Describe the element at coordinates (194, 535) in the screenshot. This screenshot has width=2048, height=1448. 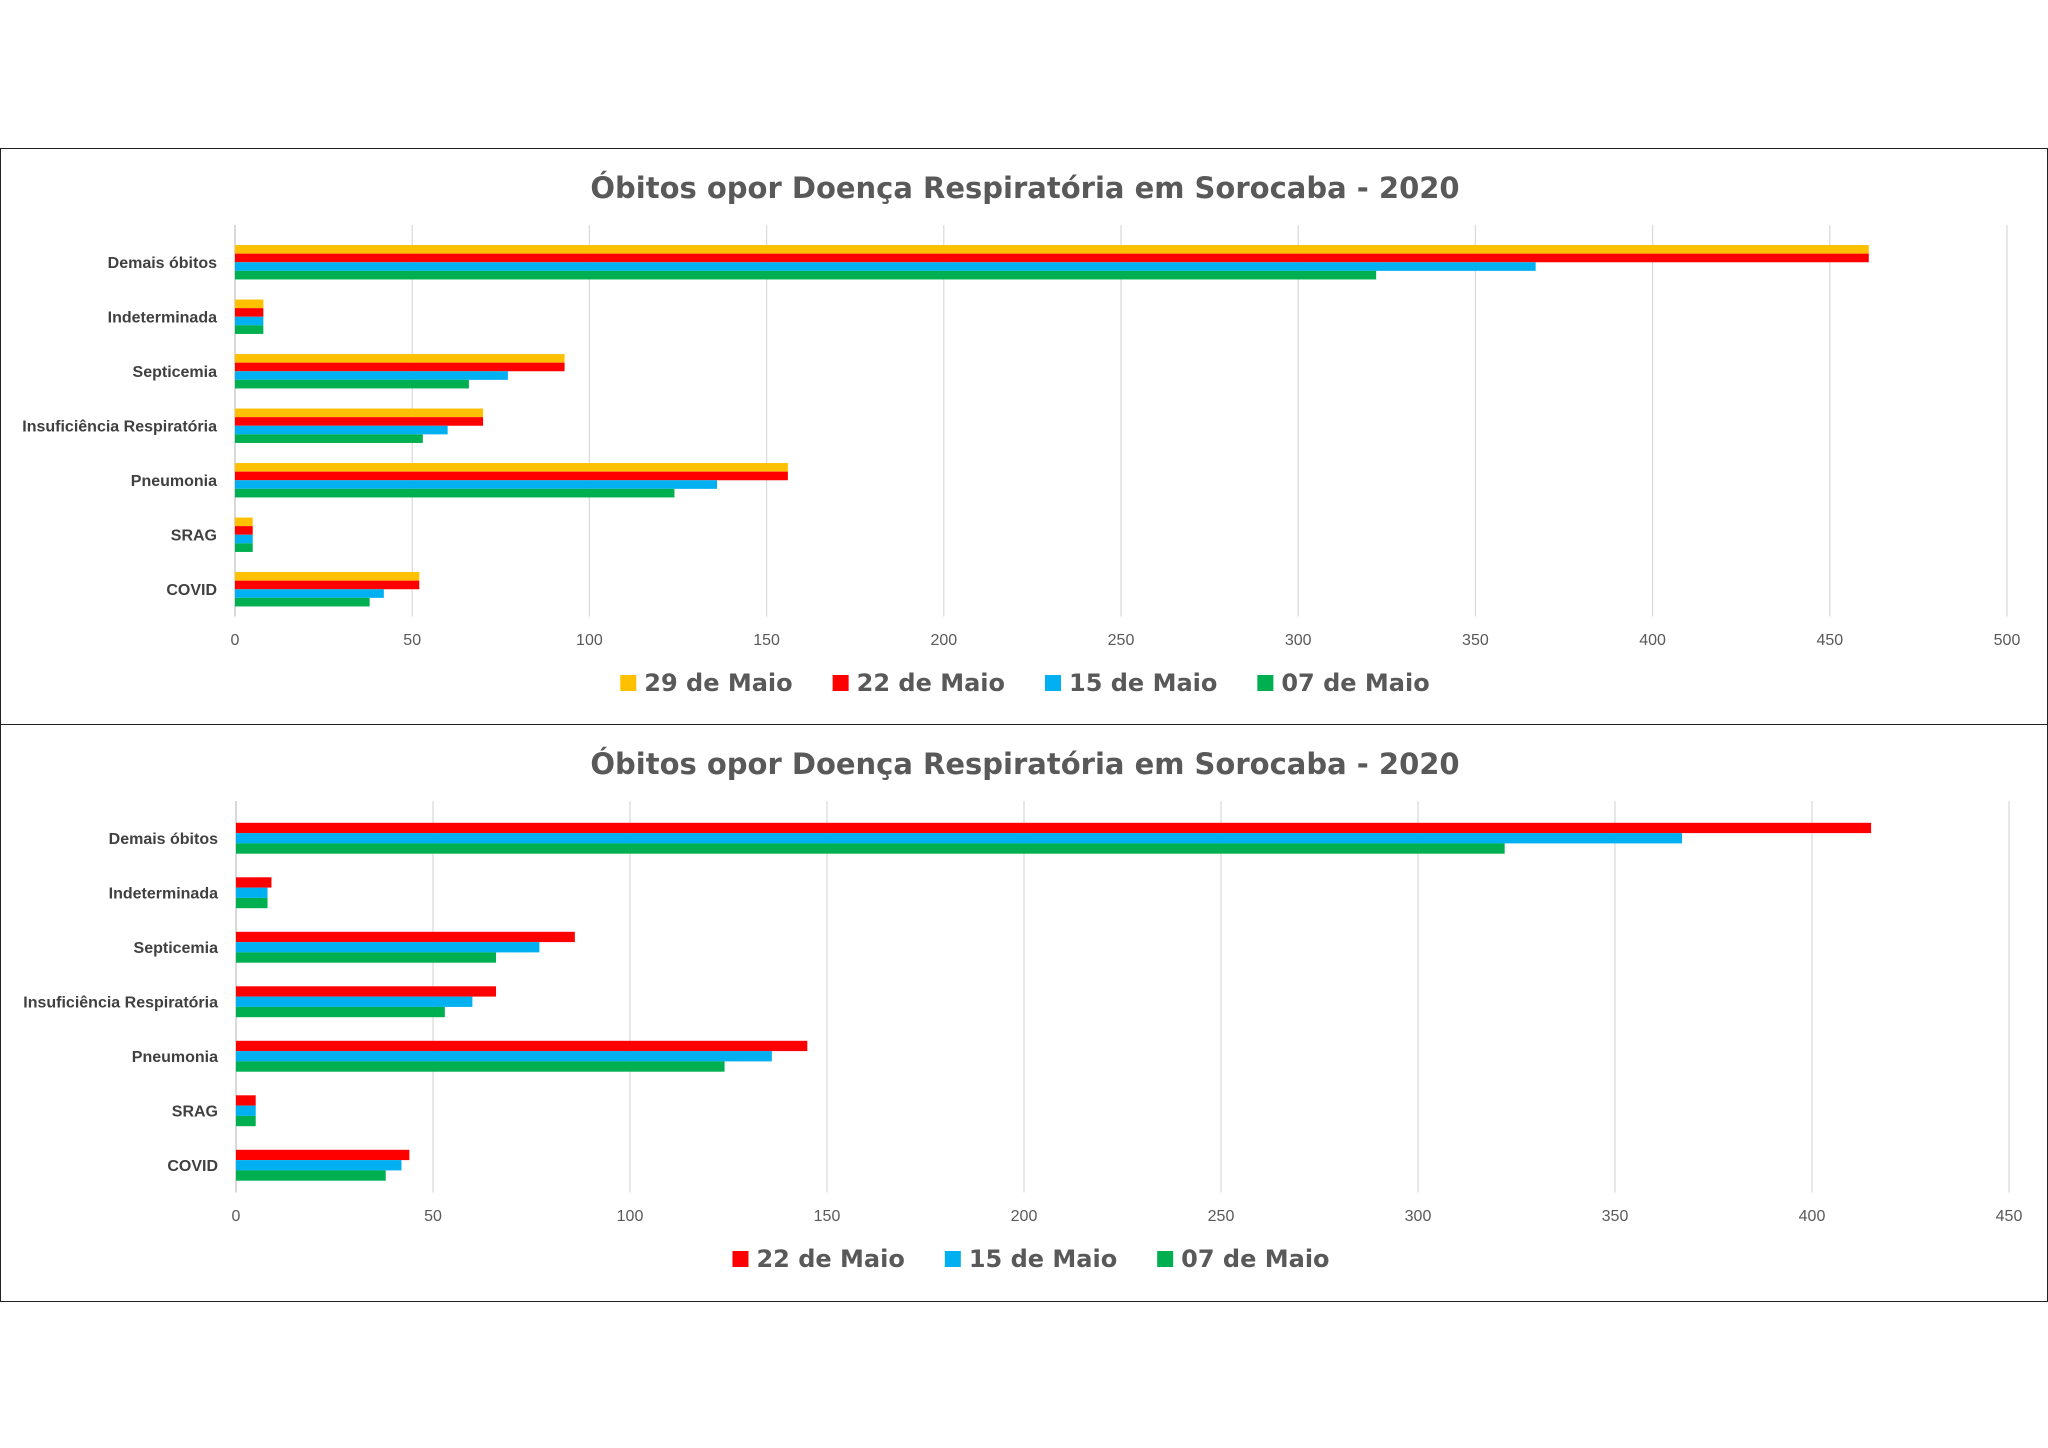
I see `category-label-srag: SRAG` at that location.